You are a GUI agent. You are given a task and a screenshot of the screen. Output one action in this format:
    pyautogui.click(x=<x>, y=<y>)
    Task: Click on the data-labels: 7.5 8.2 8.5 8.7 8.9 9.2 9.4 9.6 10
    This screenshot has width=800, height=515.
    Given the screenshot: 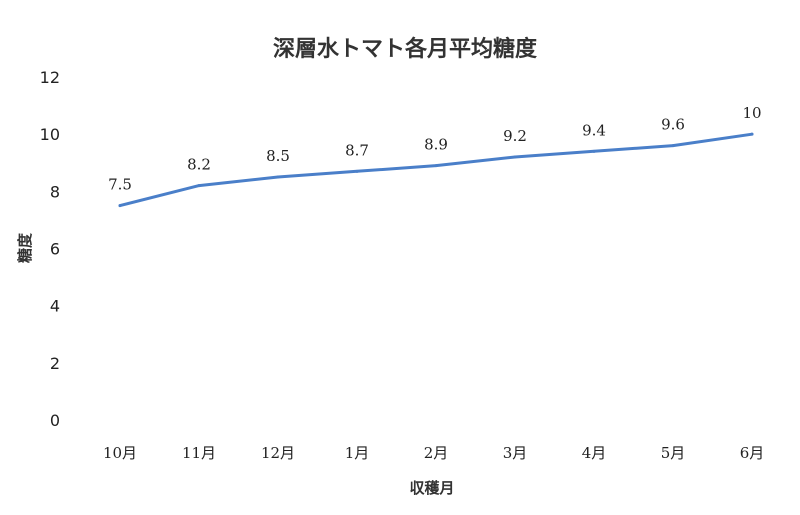 What is the action you would take?
    pyautogui.click(x=434, y=148)
    